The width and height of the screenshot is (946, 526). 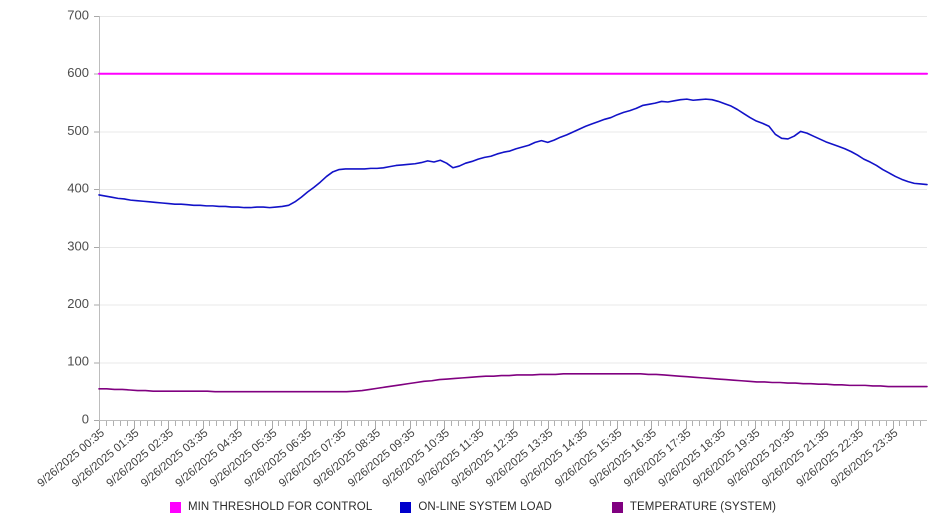 What do you see at coordinates (513, 424) in the screenshot?
I see `x-axis` at bounding box center [513, 424].